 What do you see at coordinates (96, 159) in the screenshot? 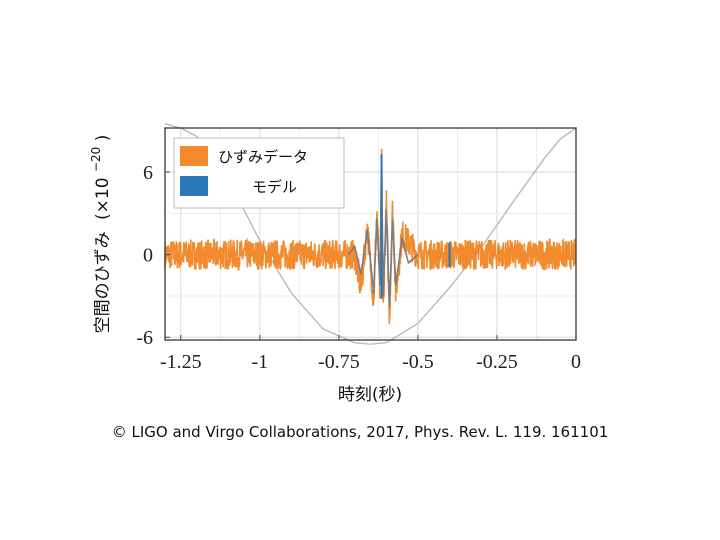
I see `y-axis-title-exponent: −20` at bounding box center [96, 159].